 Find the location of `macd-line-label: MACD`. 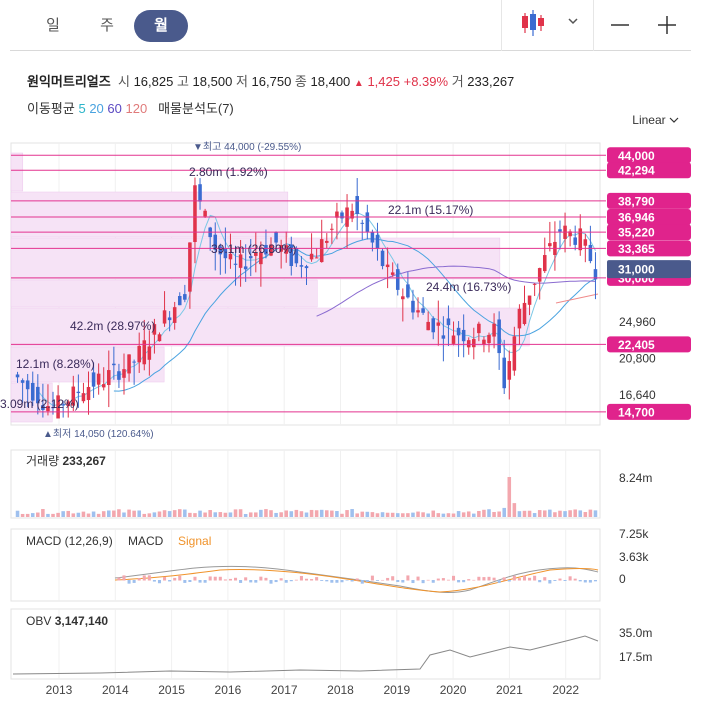

macd-line-label: MACD is located at coordinates (146, 541).